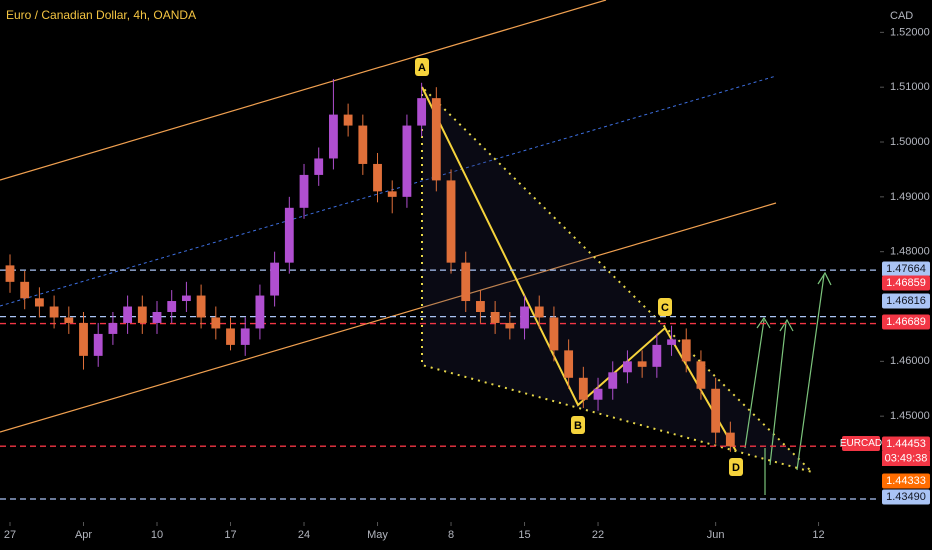 This screenshot has height=550, width=932. I want to click on price-label: 1.44453, so click(906, 444).